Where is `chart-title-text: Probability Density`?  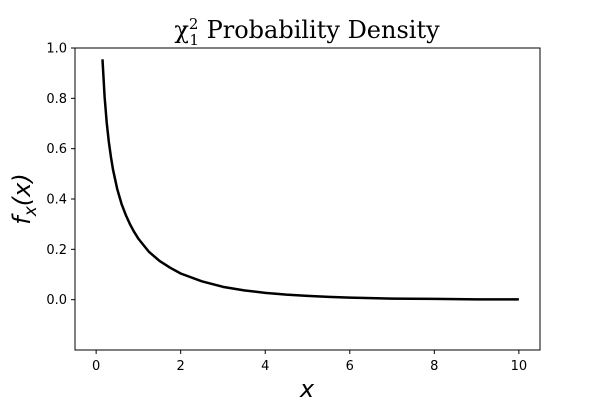
chart-title-text: Probability Density is located at coordinates (319, 30).